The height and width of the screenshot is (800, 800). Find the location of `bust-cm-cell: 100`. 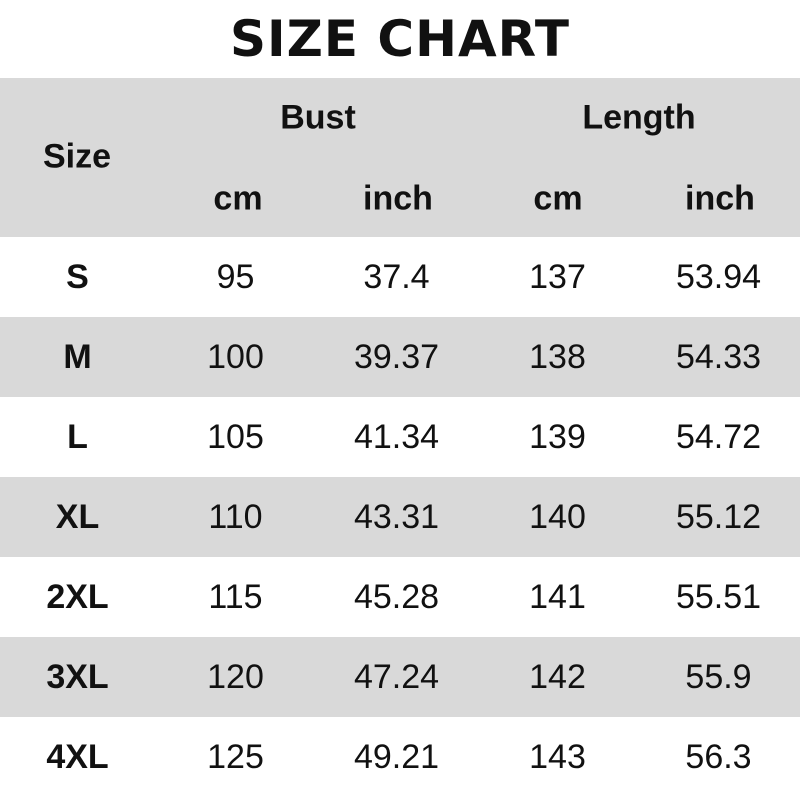

bust-cm-cell: 100 is located at coordinates (235, 356).